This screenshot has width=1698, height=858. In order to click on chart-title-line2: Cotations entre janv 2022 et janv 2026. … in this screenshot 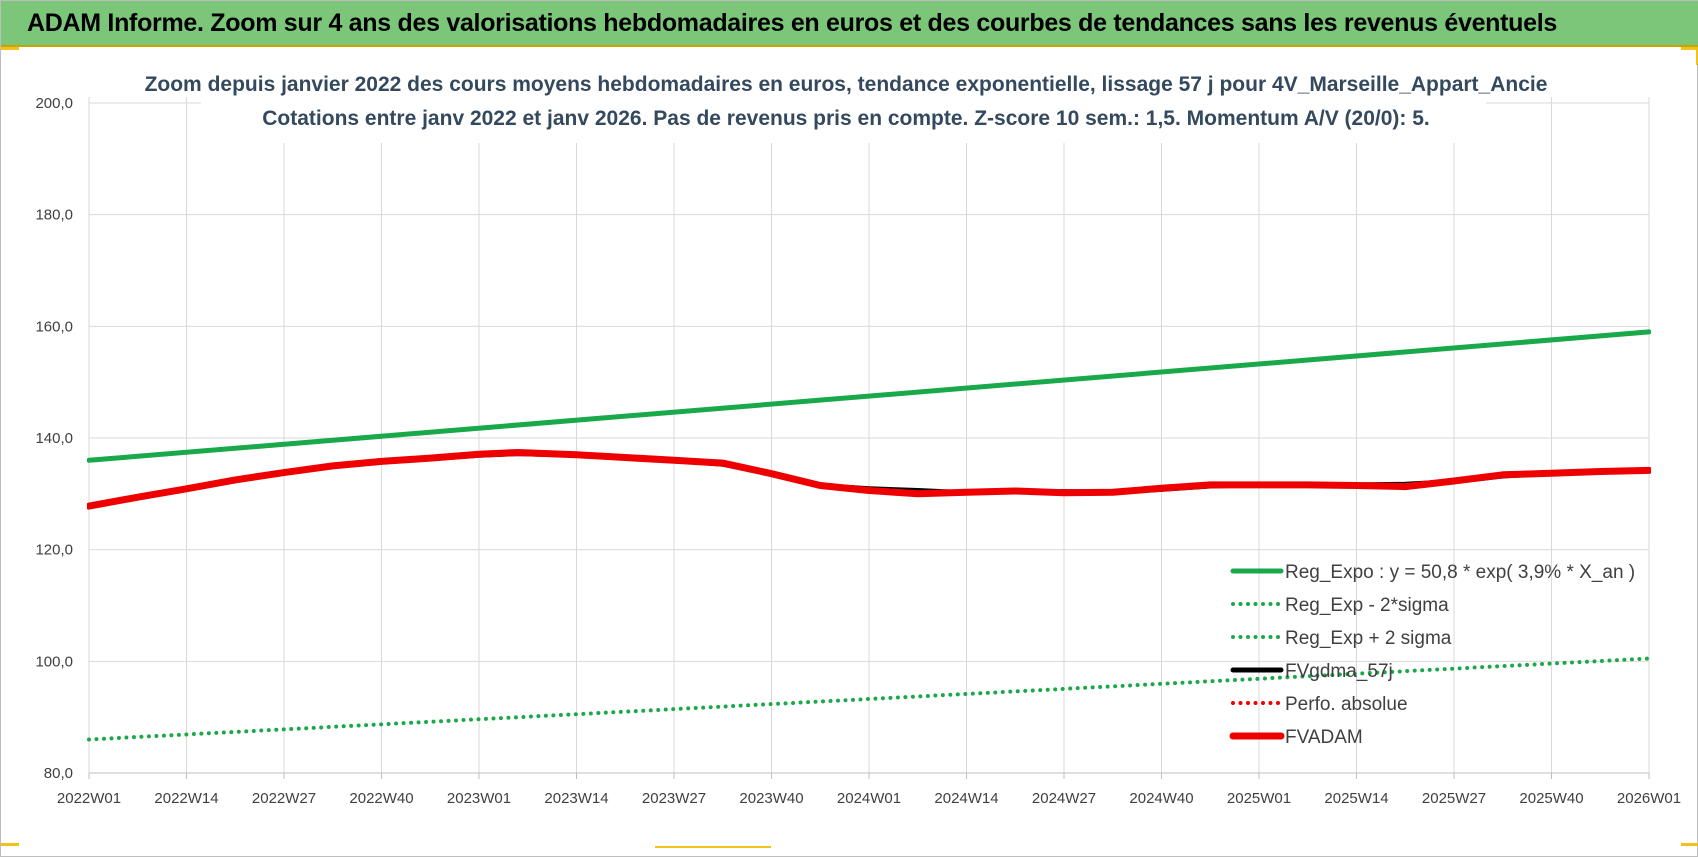, I will do `click(846, 118)`.